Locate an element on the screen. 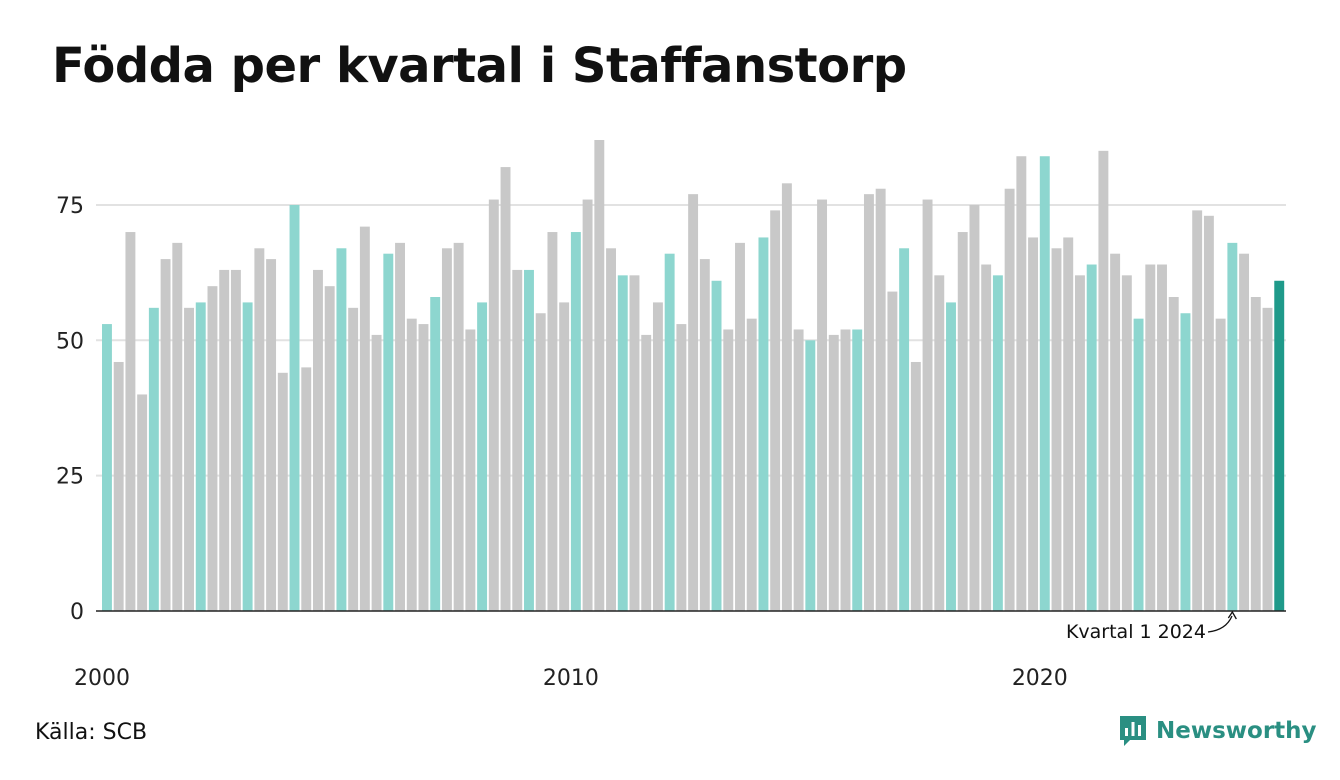 Image resolution: width=1340 pixels, height=780 pixels. annotation-label: Kvartal 1 2024 is located at coordinates (1136, 632).